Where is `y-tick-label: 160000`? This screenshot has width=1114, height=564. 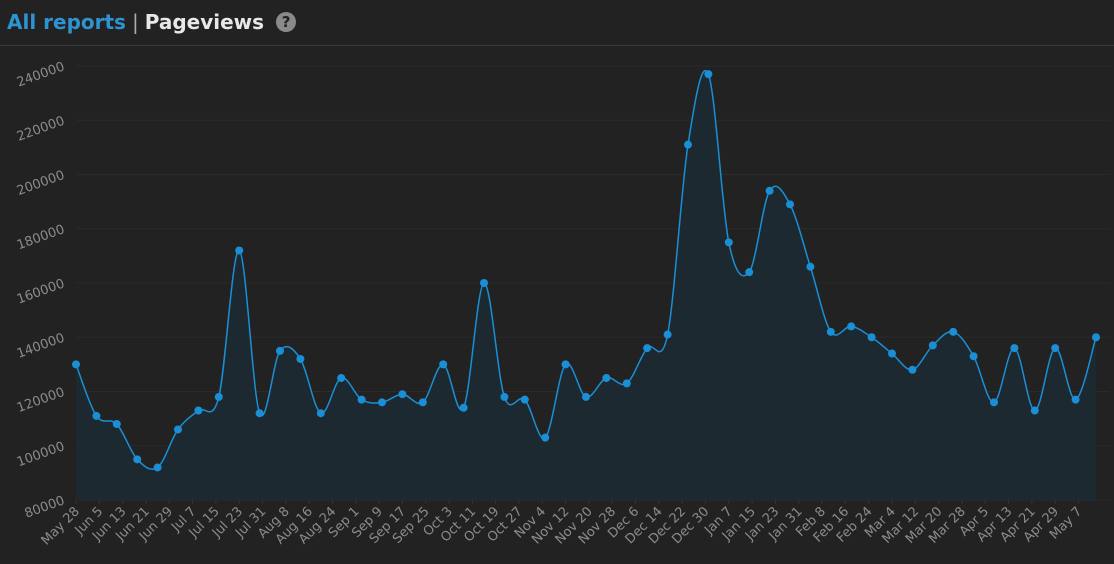 y-tick-label: 160000 is located at coordinates (41, 291).